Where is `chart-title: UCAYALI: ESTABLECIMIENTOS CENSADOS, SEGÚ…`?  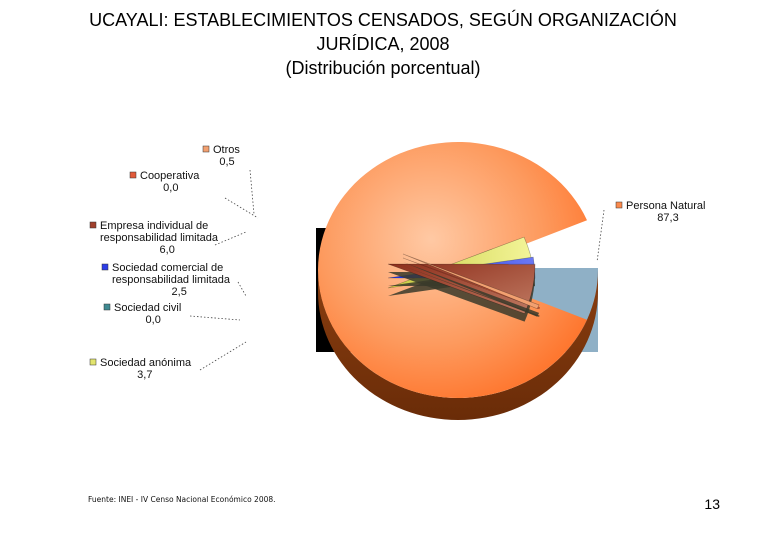
chart-title: UCAYALI: ESTABLECIMIENTOS CENSADOS, SEGÚ… is located at coordinates (383, 44).